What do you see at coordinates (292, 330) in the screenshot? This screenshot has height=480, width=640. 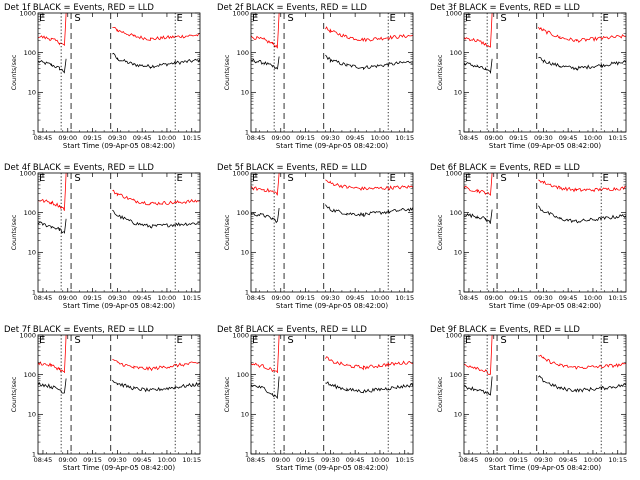 I see `panel-title: Det 8f BLACK = Events, RED = LLD` at bounding box center [292, 330].